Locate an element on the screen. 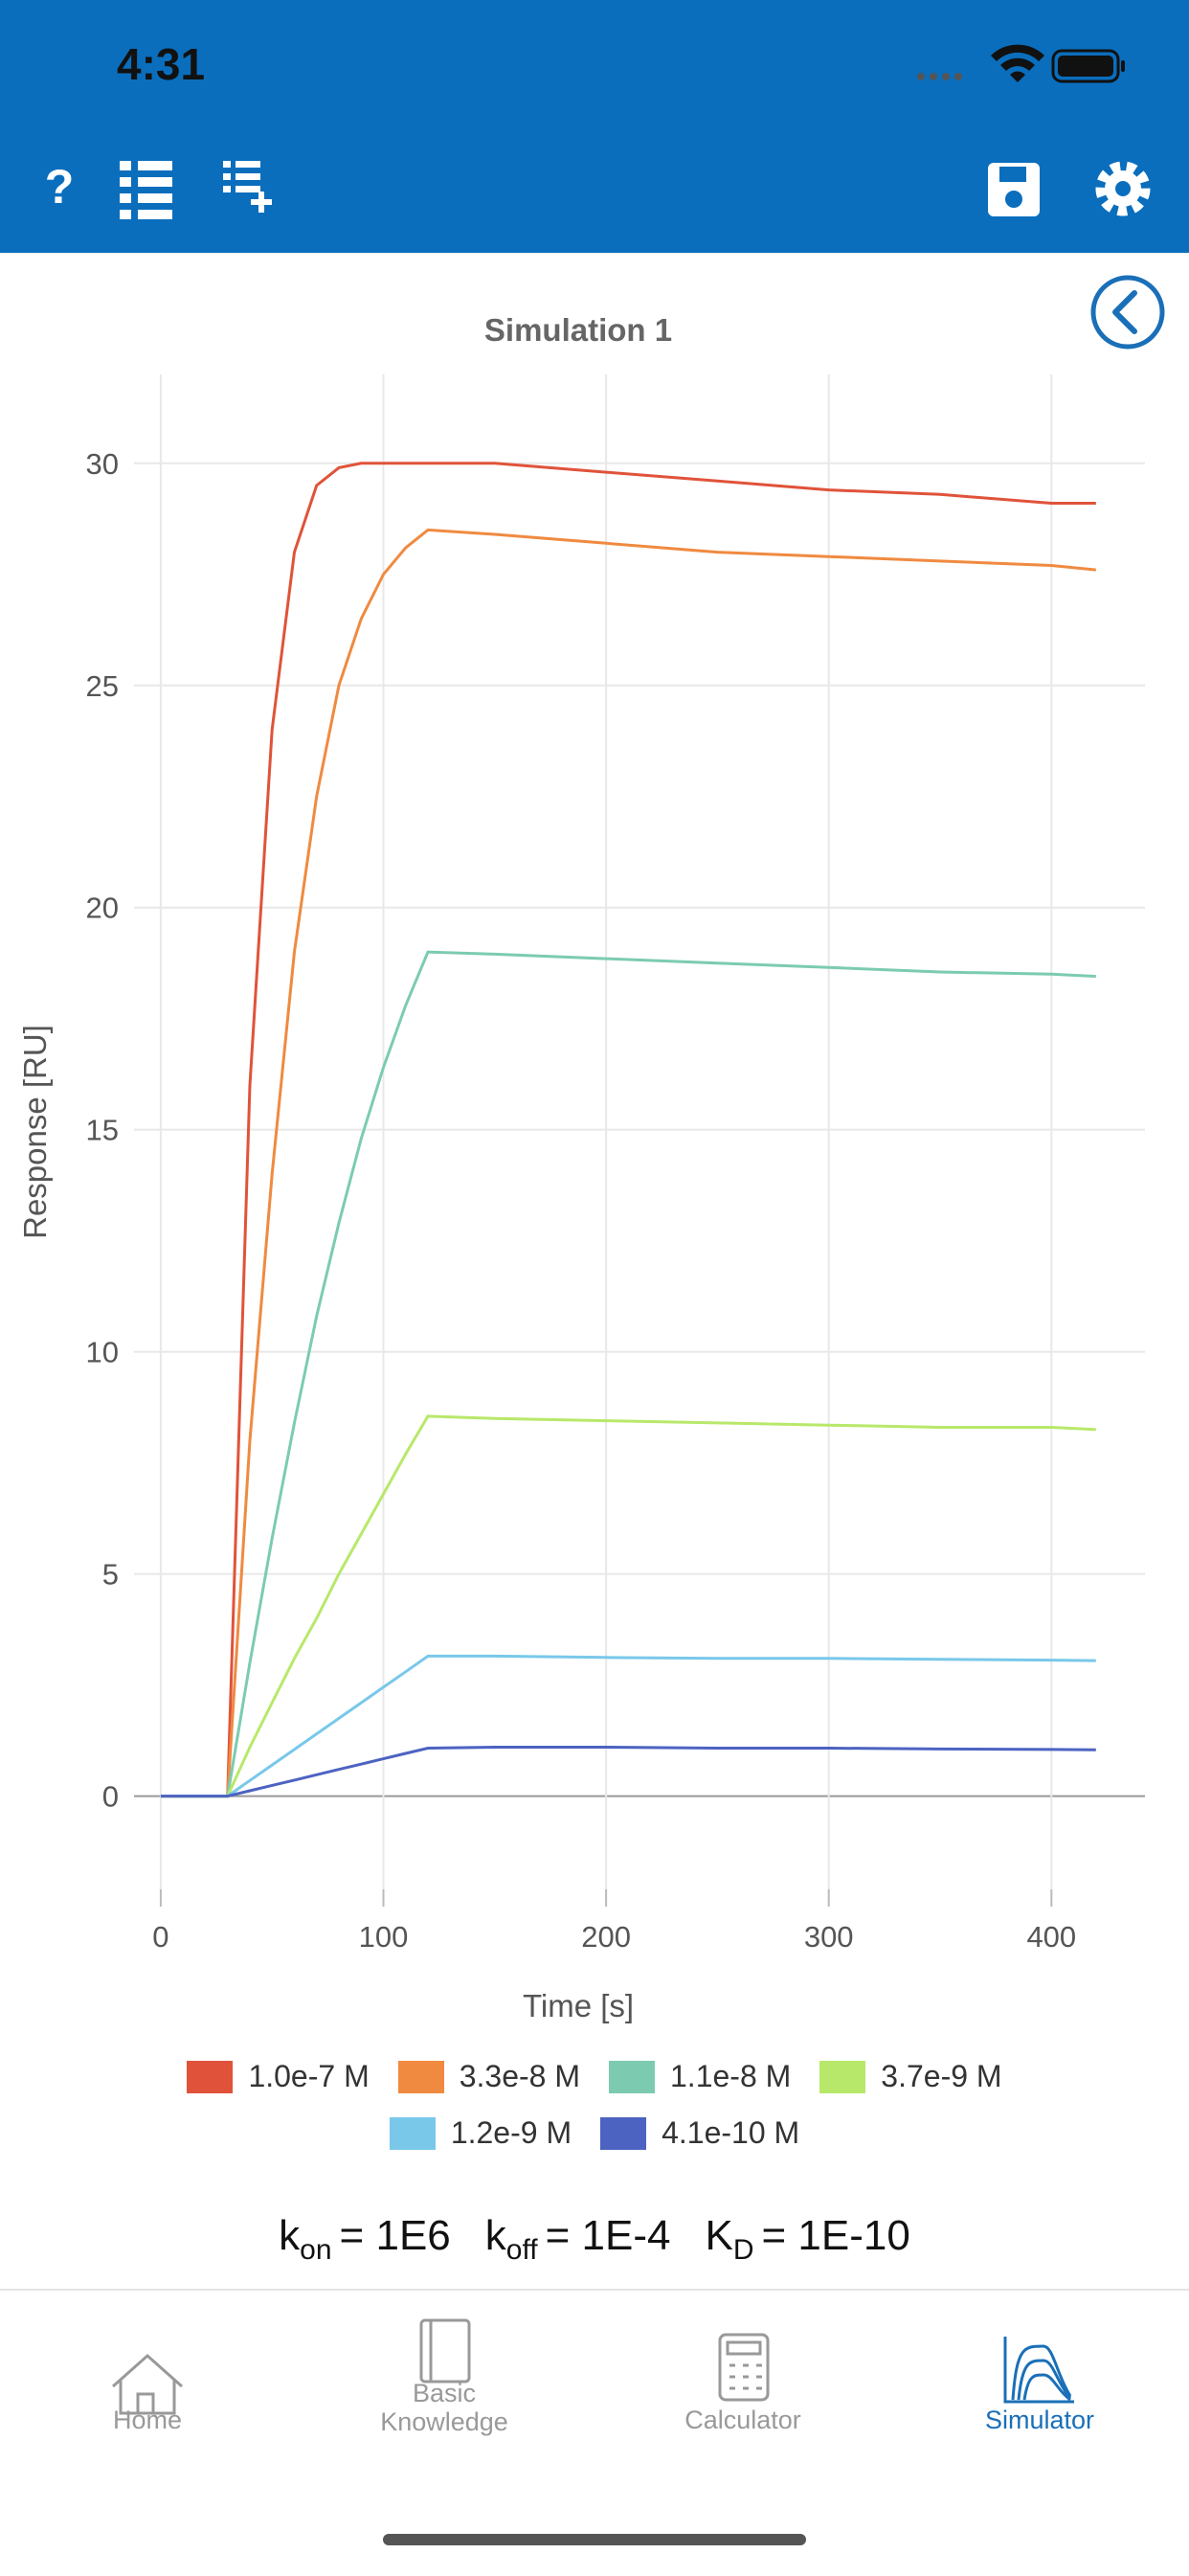 The height and width of the screenshot is (2576, 1189). calculator-icon is located at coordinates (744, 2367).